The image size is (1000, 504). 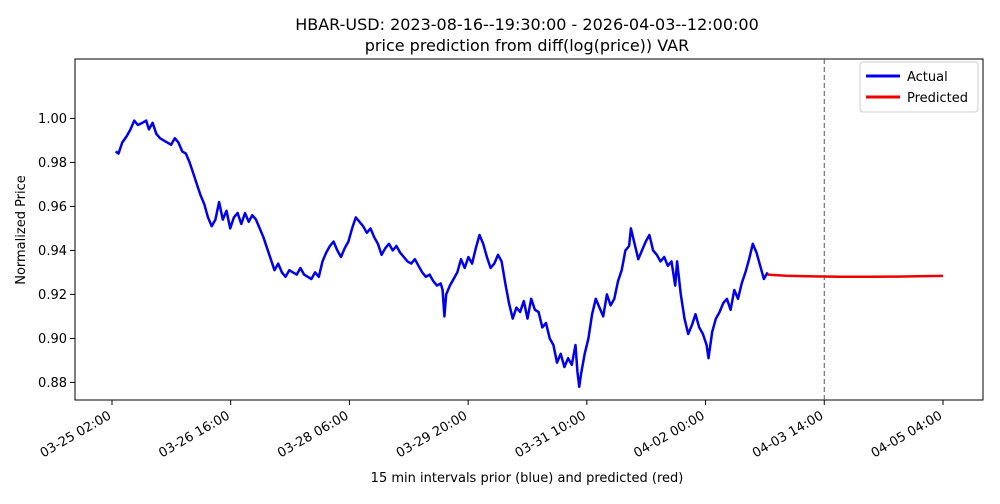 I want to click on x-tick-label: 03-28 06:00, so click(x=313, y=434).